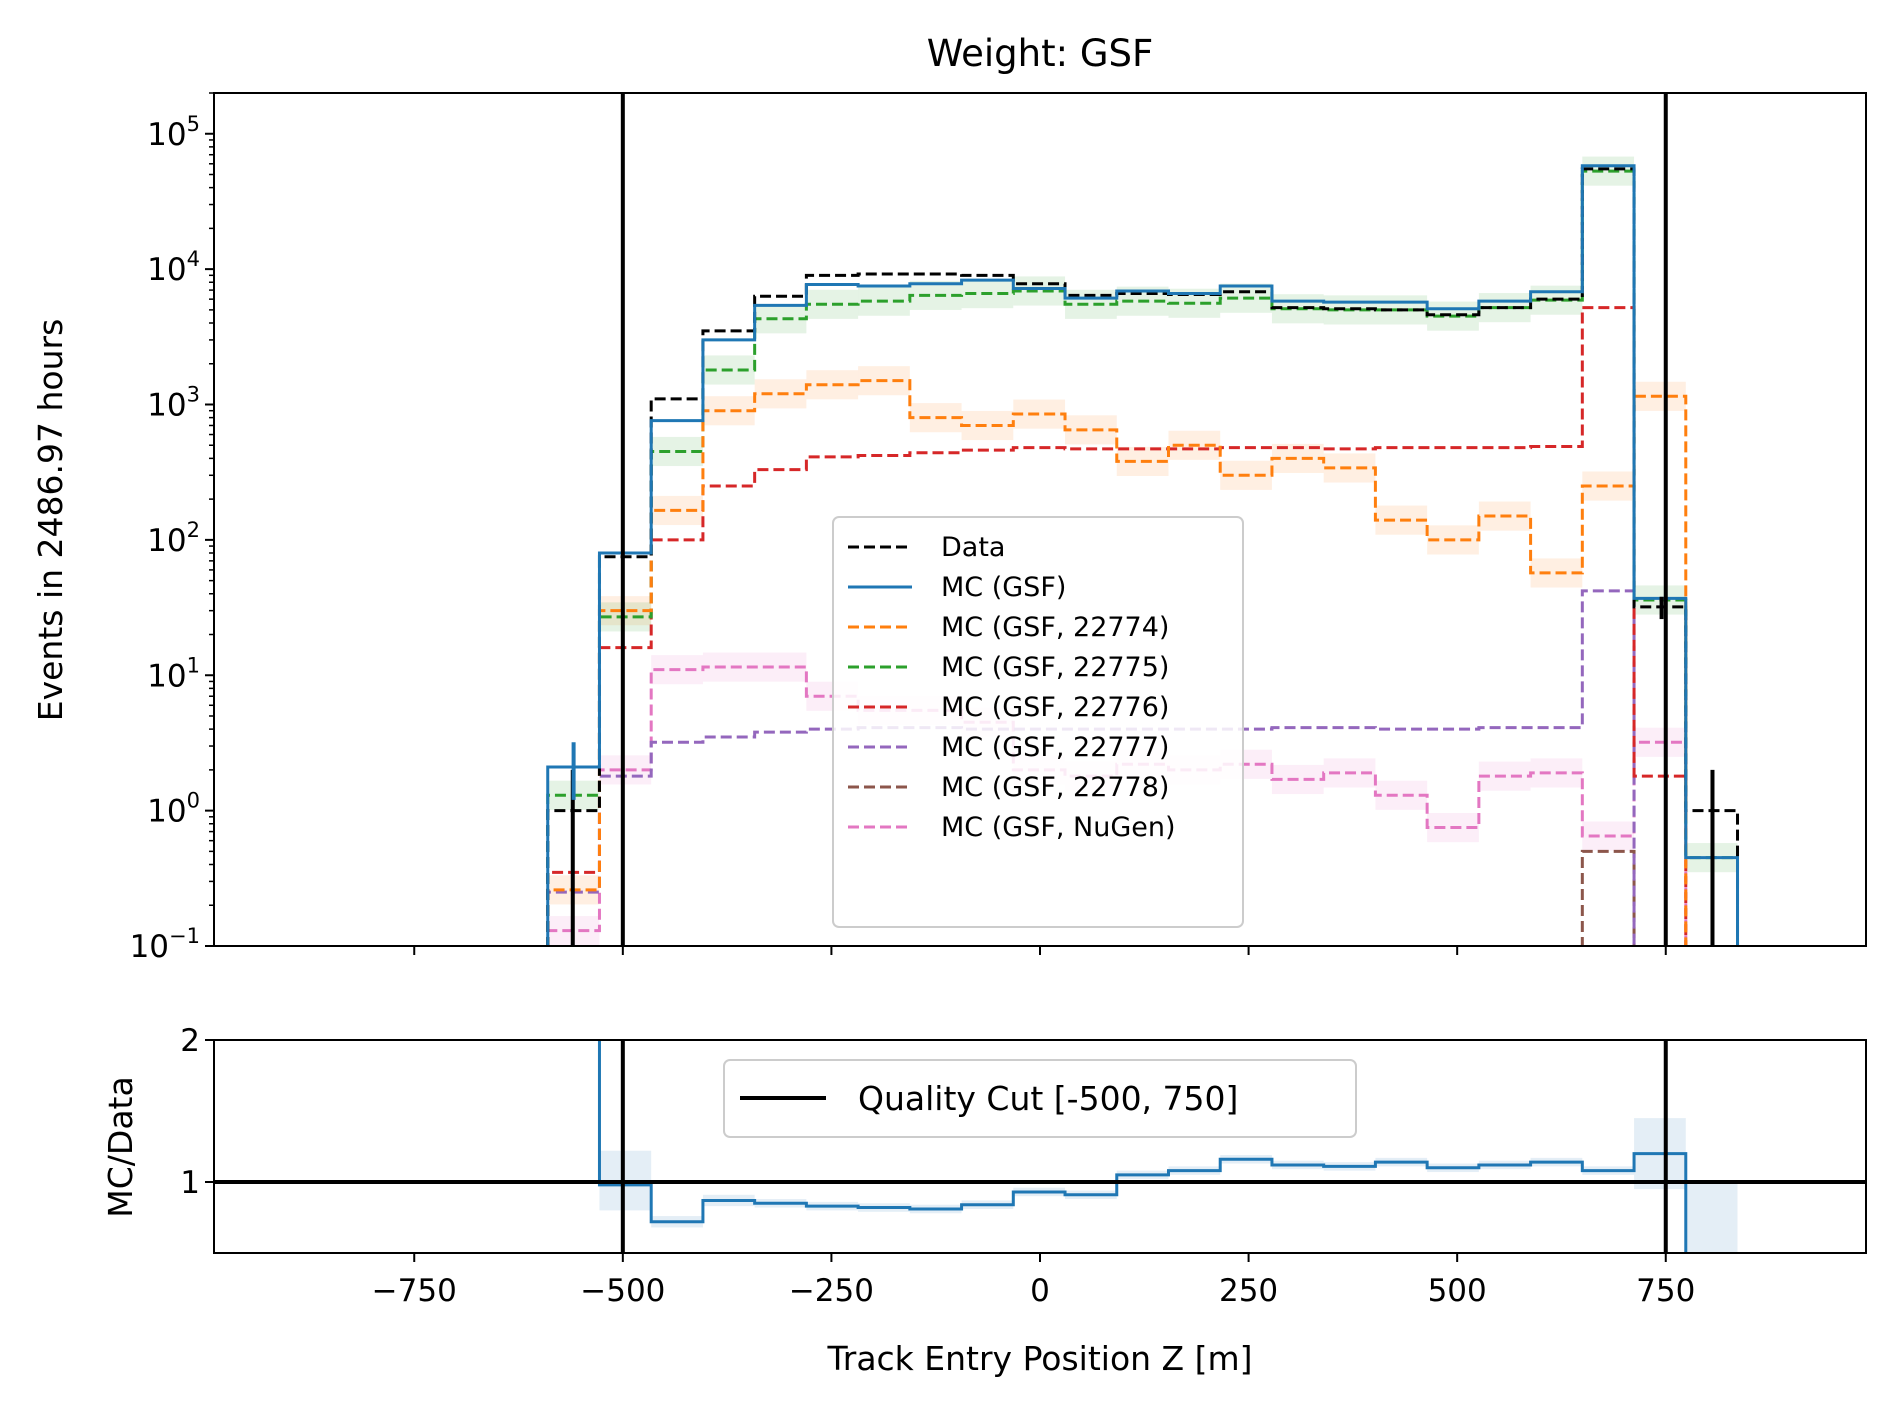 The width and height of the screenshot is (1886, 1406). What do you see at coordinates (1048, 1098) in the screenshot?
I see `ratio-legend-label: Quality Cut [-500, 750]` at bounding box center [1048, 1098].